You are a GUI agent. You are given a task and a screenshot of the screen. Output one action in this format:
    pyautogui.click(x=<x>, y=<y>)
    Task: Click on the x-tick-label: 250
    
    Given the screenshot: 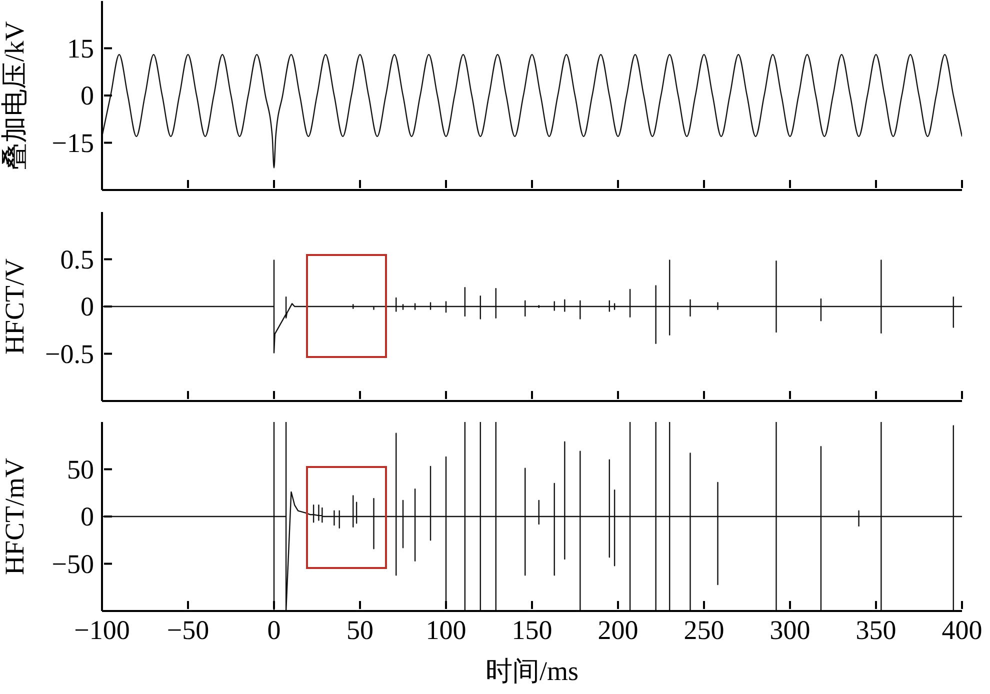 What is the action you would take?
    pyautogui.click(x=704, y=630)
    